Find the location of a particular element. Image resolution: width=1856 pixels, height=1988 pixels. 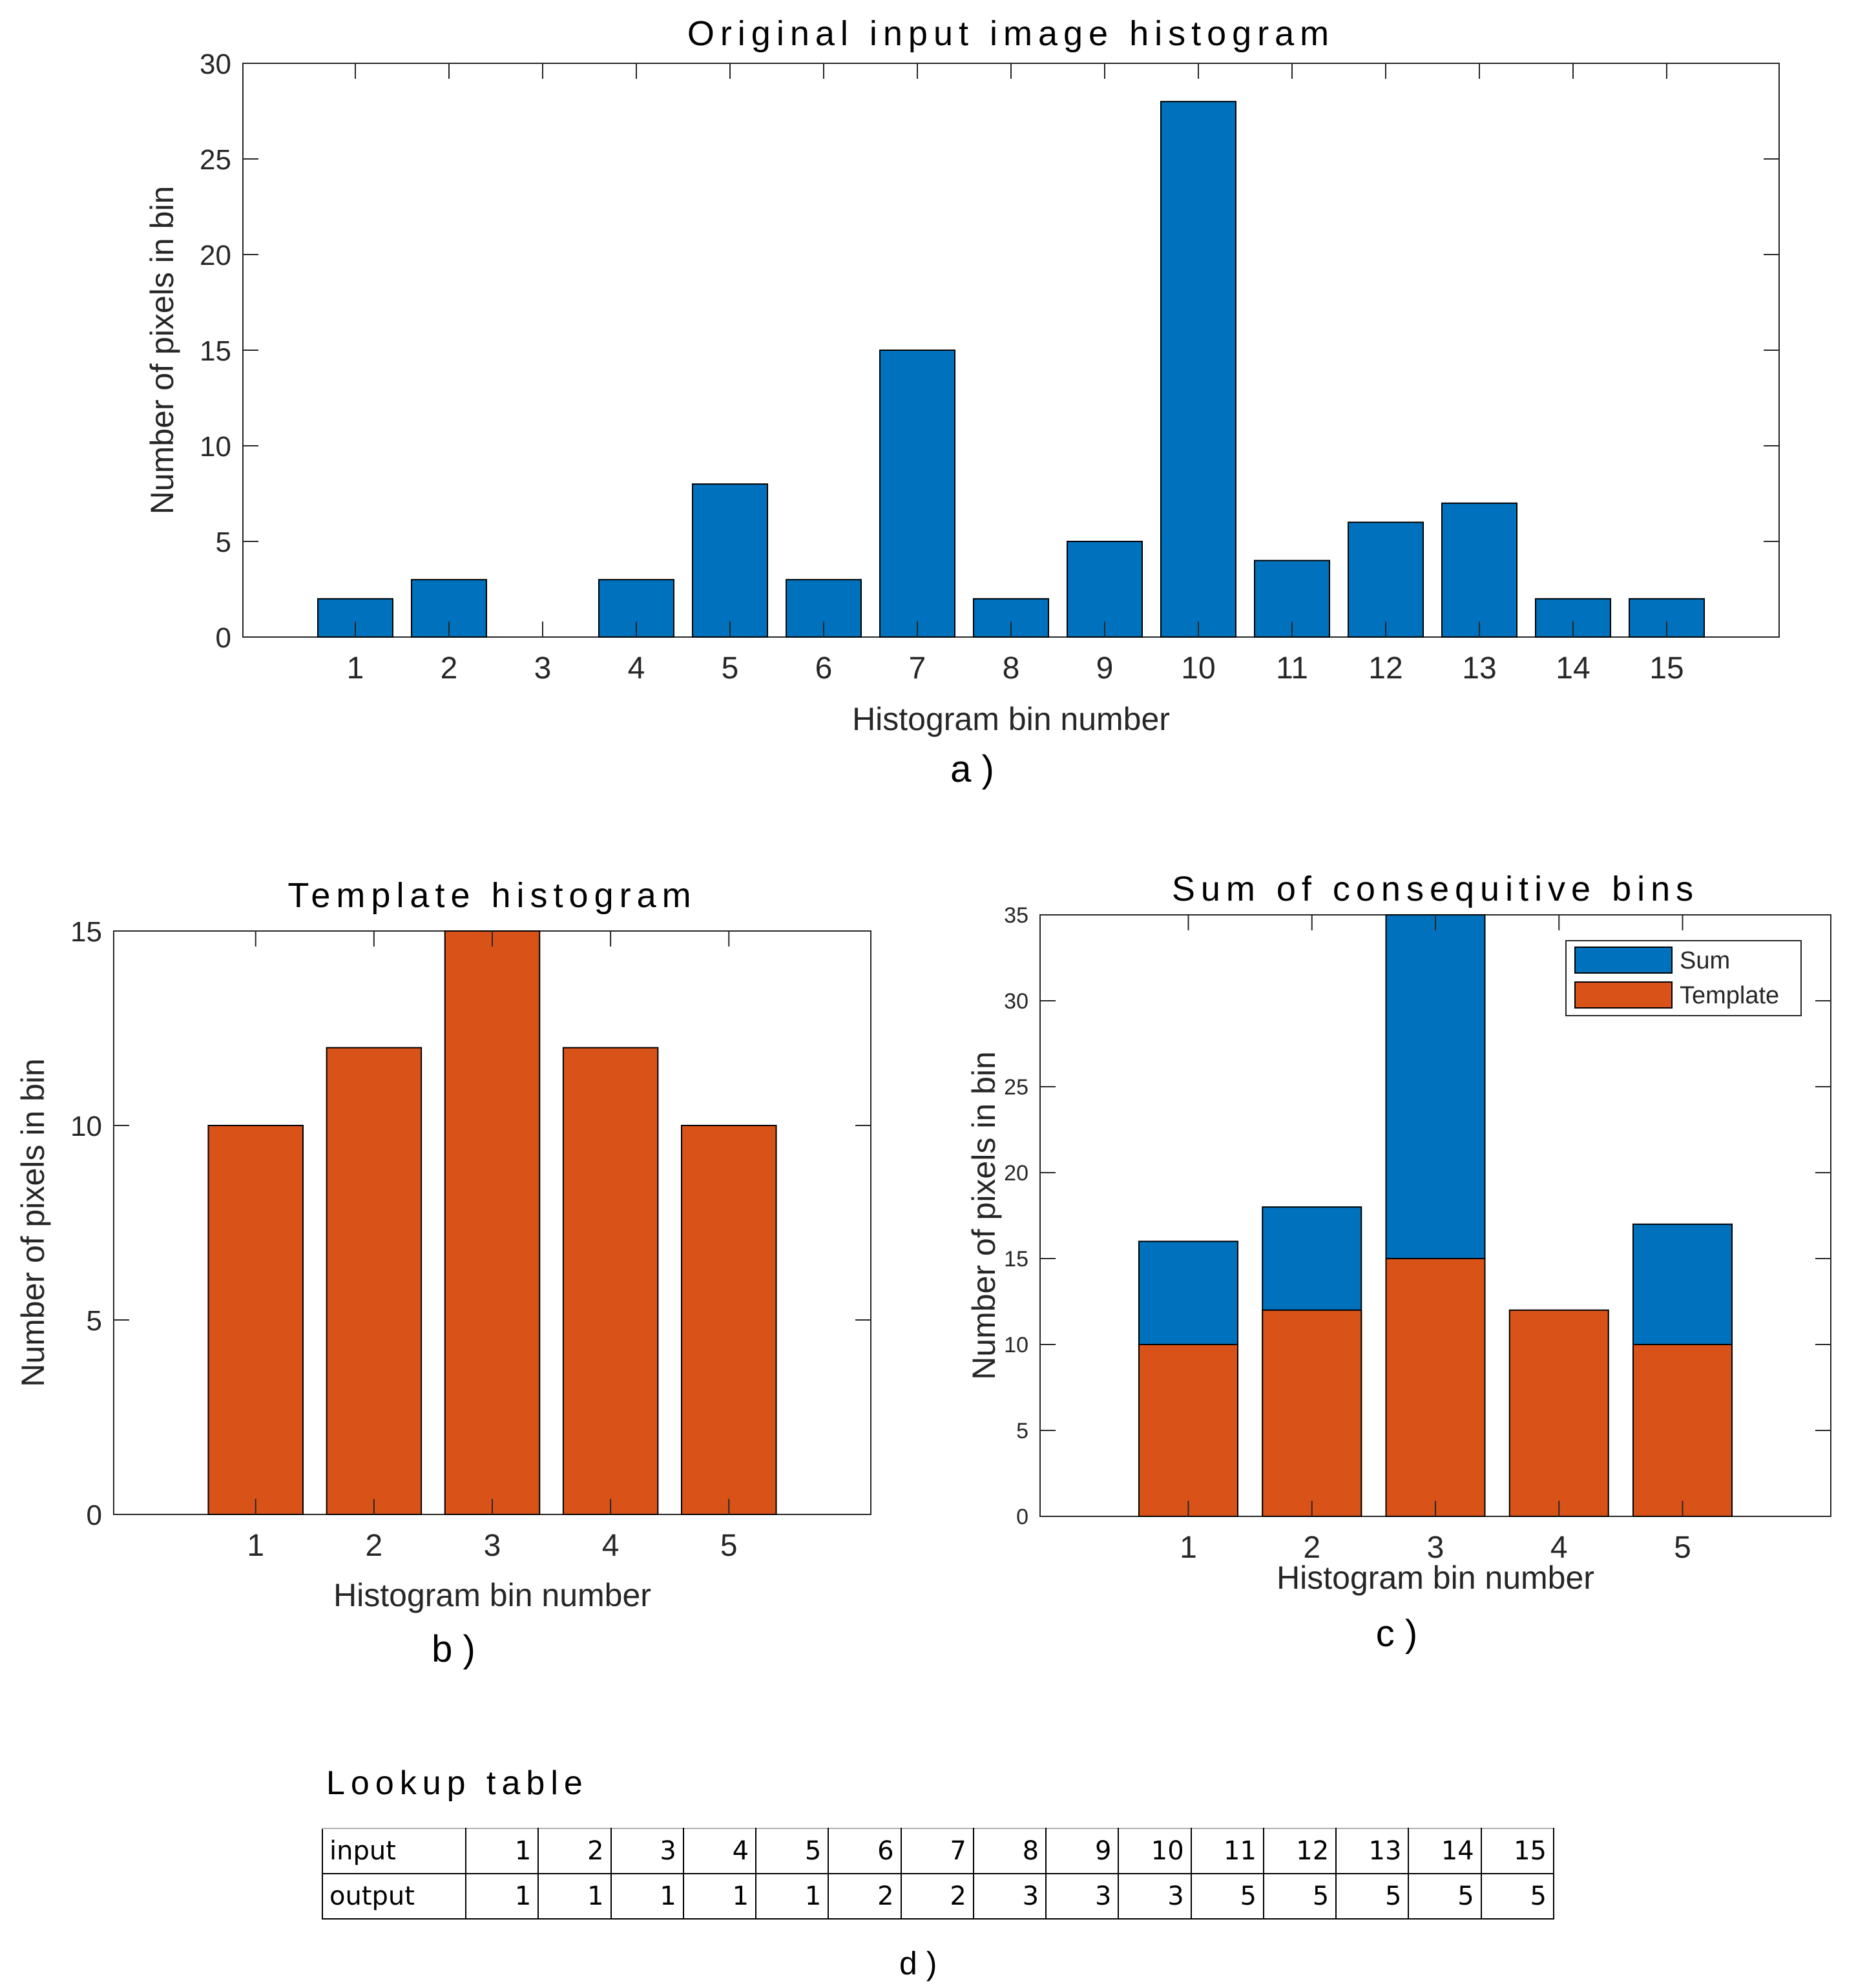

xtick-label-a: 7 is located at coordinates (918, 668).